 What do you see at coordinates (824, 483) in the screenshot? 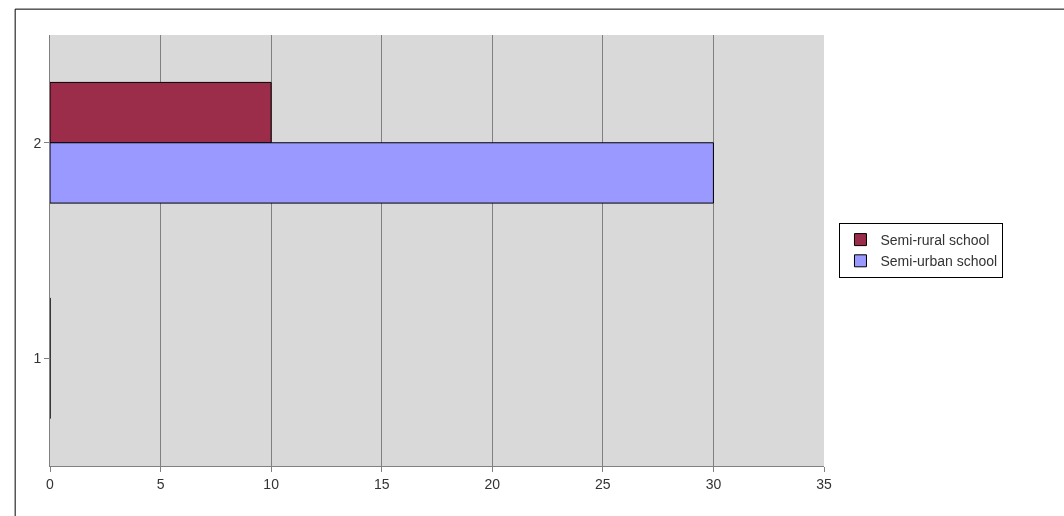
I see `x-tick-label: 35` at bounding box center [824, 483].